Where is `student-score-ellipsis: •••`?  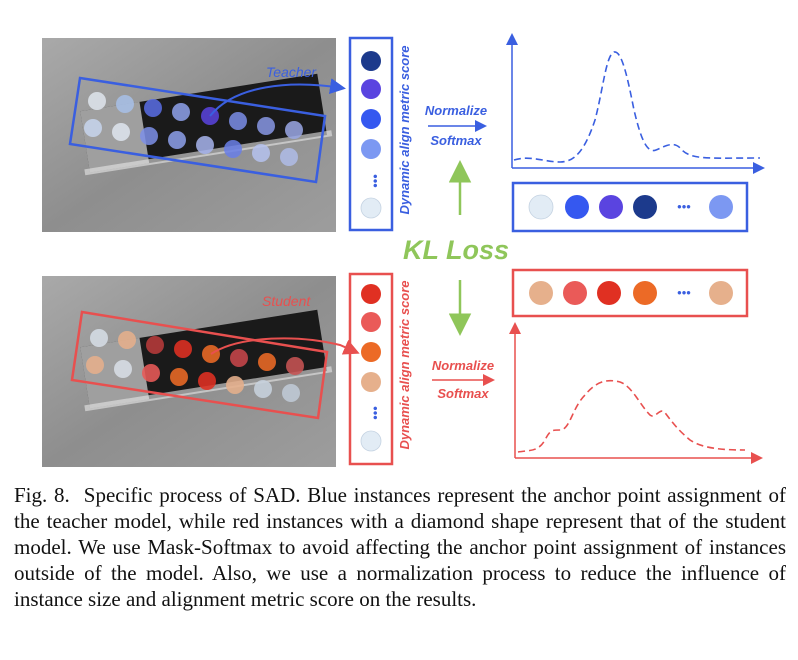 student-score-ellipsis: ••• is located at coordinates (375, 413).